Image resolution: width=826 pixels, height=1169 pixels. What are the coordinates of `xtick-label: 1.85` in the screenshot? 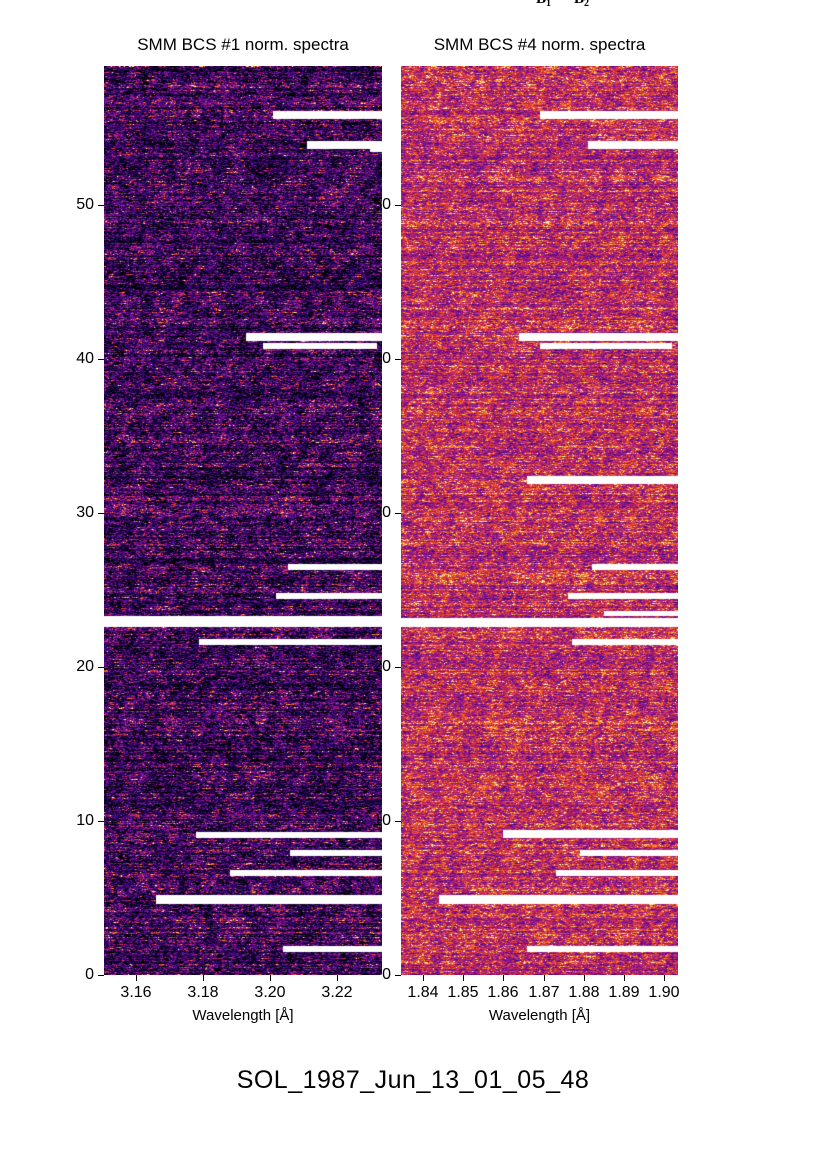 It's located at (463, 992).